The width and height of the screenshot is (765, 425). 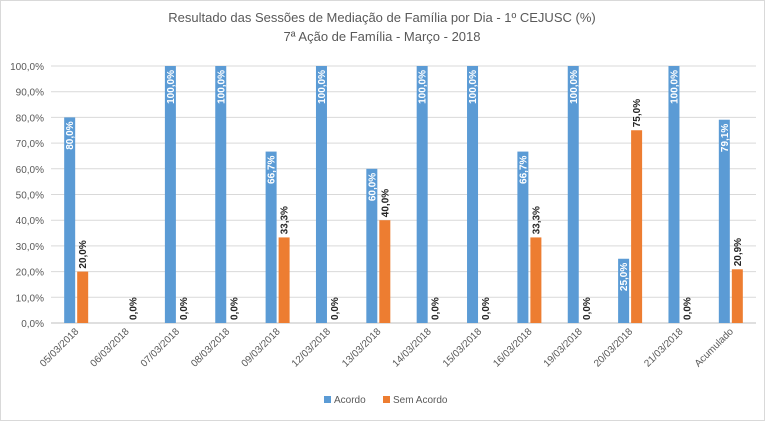 I want to click on data-label: 75,0%, so click(x=637, y=113).